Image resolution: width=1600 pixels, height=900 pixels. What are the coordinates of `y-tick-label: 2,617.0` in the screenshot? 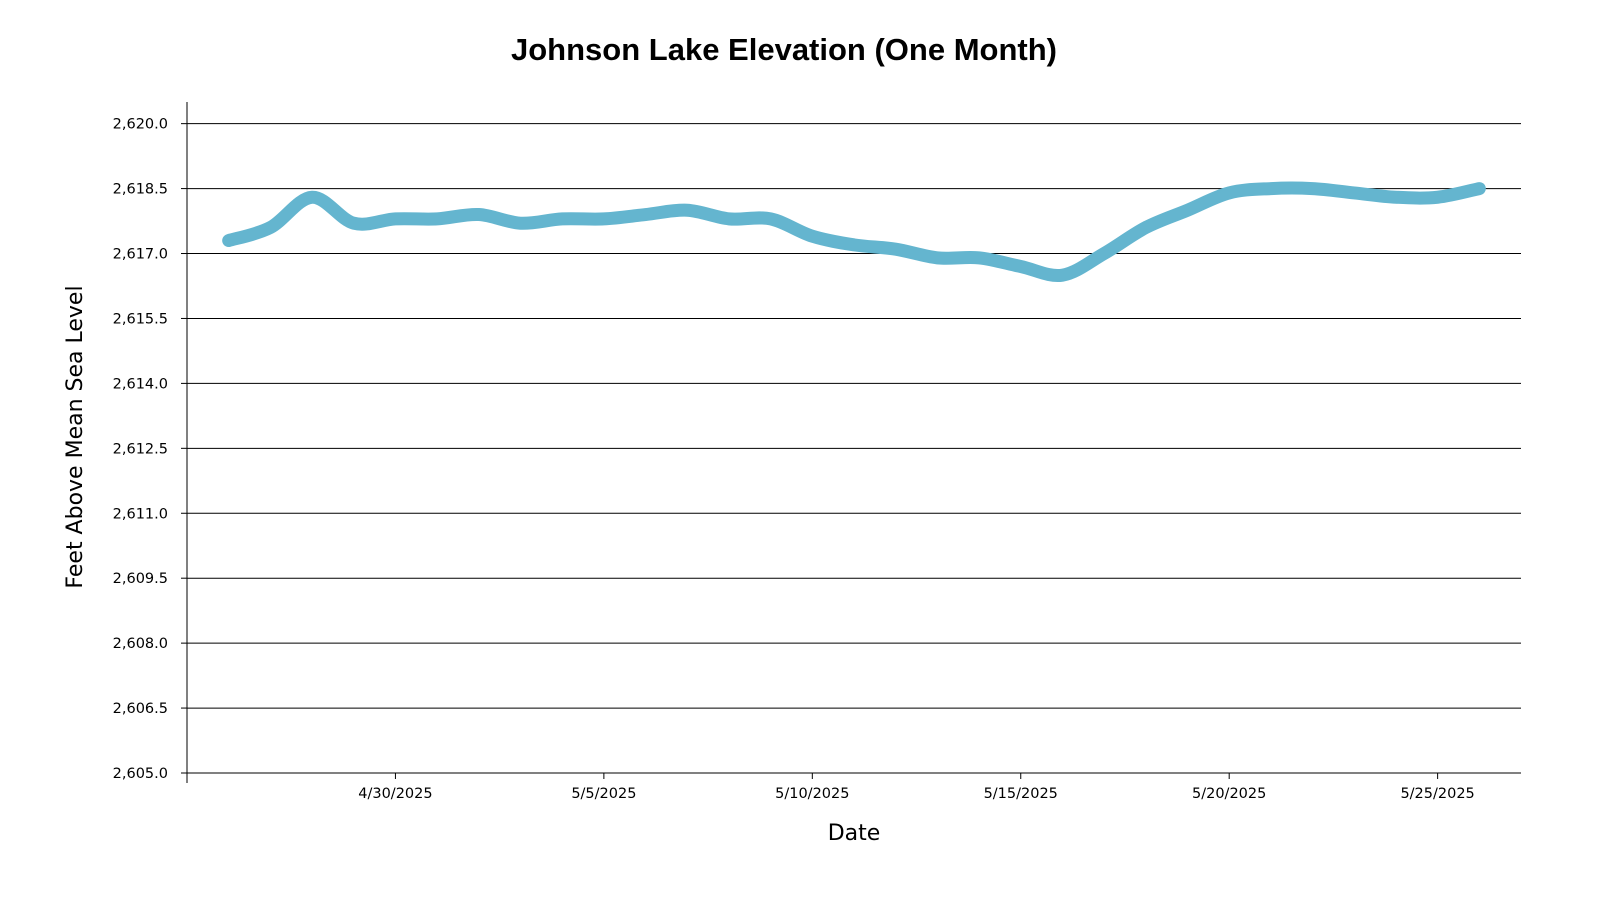 It's located at (140, 255).